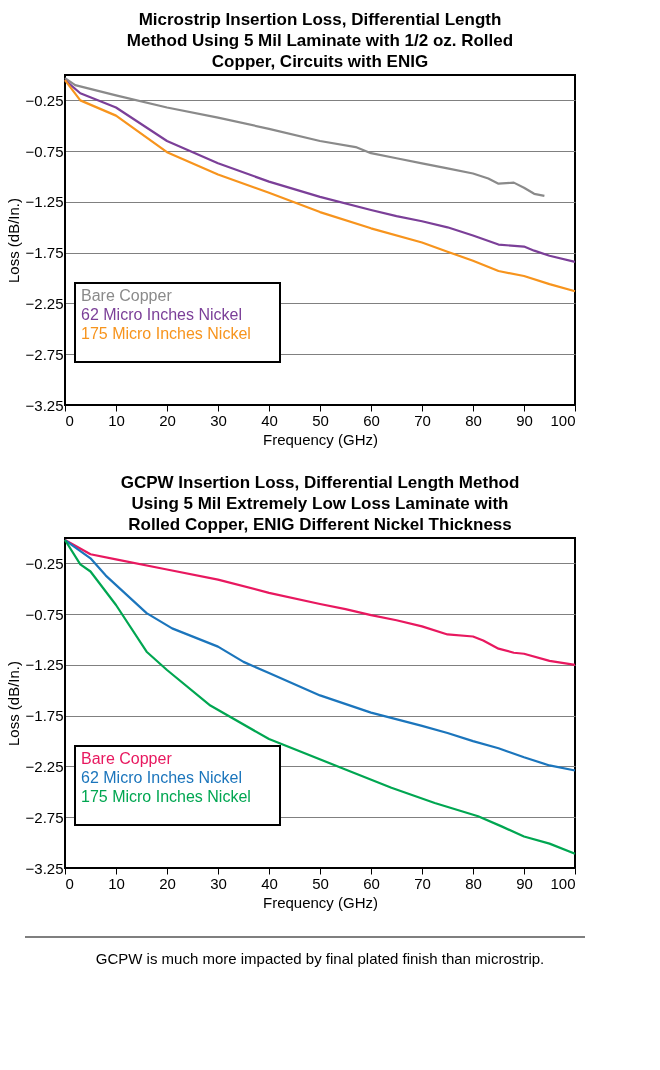 Image resolution: width=660 pixels, height=1070 pixels. I want to click on chart-title: Microstrip Insertion Loss, Differential Length Method Using 5 Mil Laminate with 1/2 oz. Rolled Copper, Circuits with ENIG, so click(320, 40).